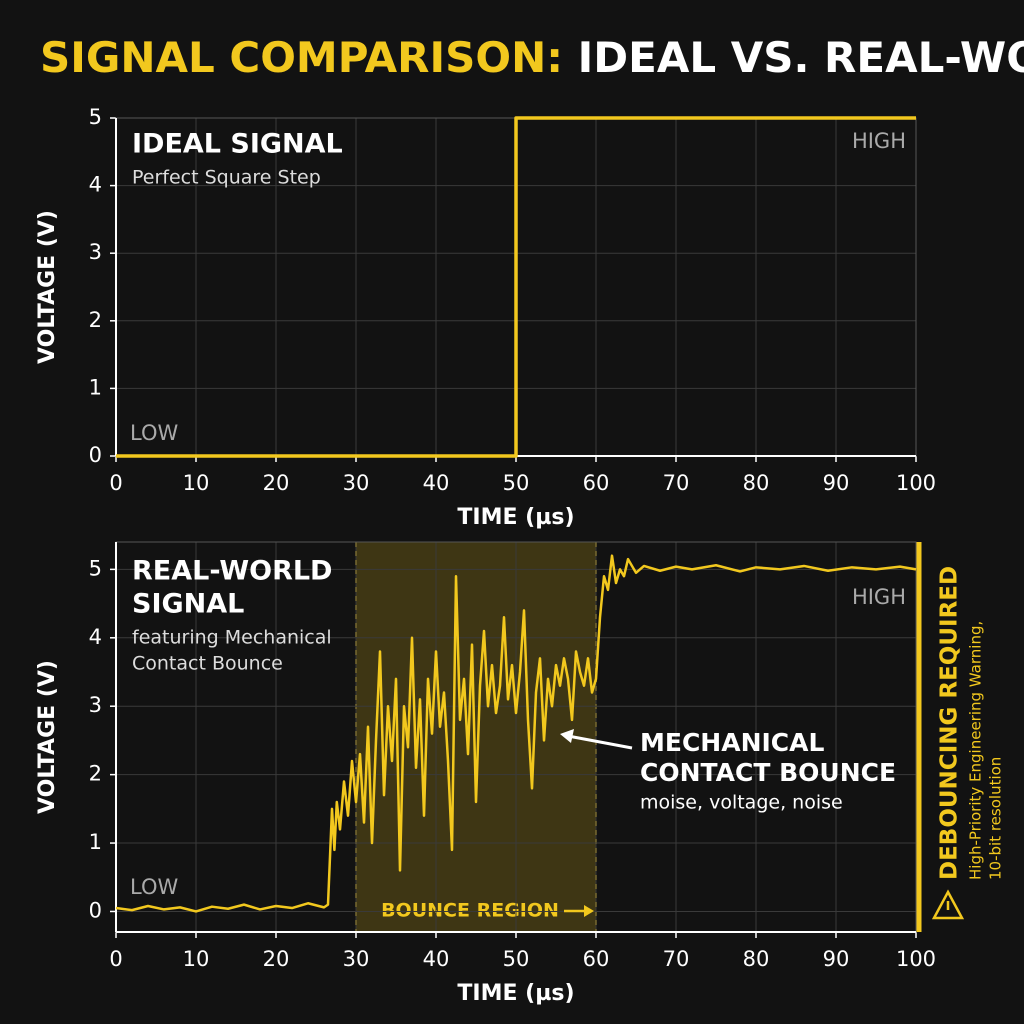 The image size is (1024, 1024). Describe the element at coordinates (188, 604) in the screenshot. I see `panel-title: SIGNAL` at that location.